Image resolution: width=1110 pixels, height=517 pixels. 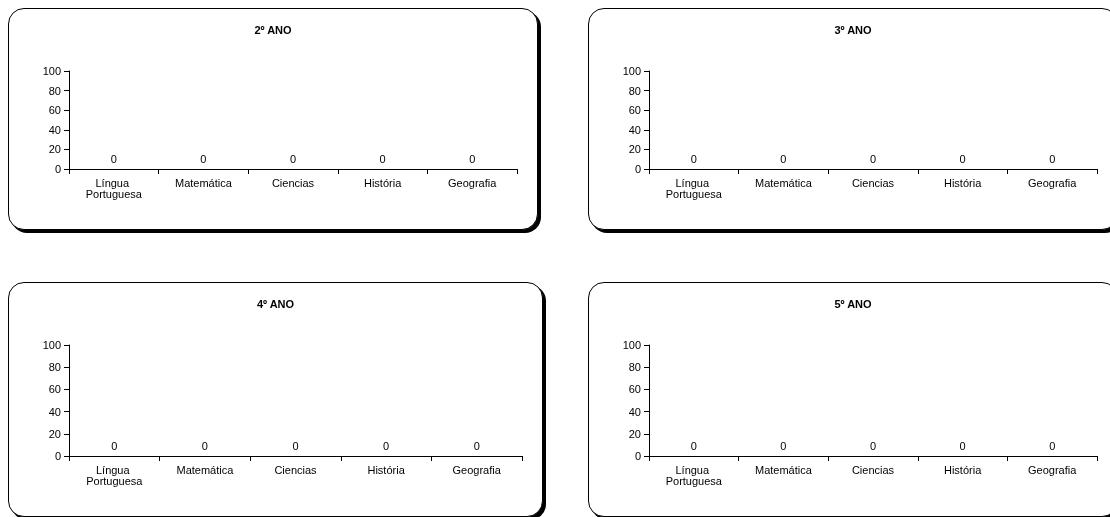 What do you see at coordinates (853, 29) in the screenshot?
I see `chart-title: 3º ANO` at bounding box center [853, 29].